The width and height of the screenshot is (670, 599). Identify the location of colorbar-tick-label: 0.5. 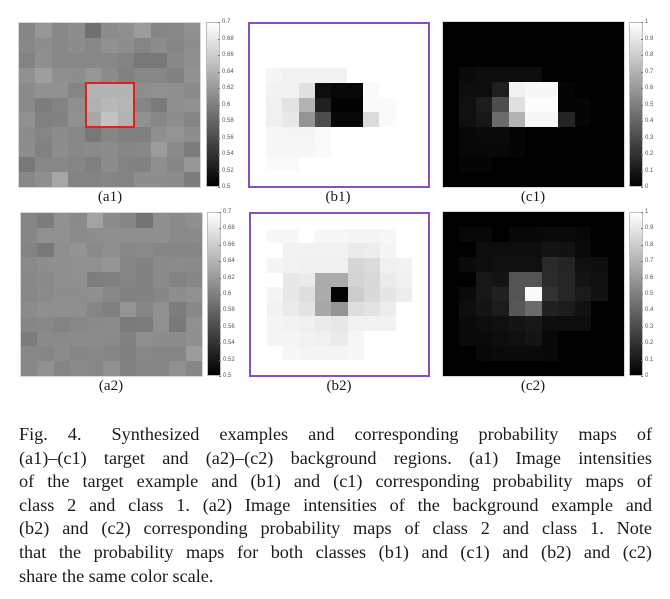
(649, 104).